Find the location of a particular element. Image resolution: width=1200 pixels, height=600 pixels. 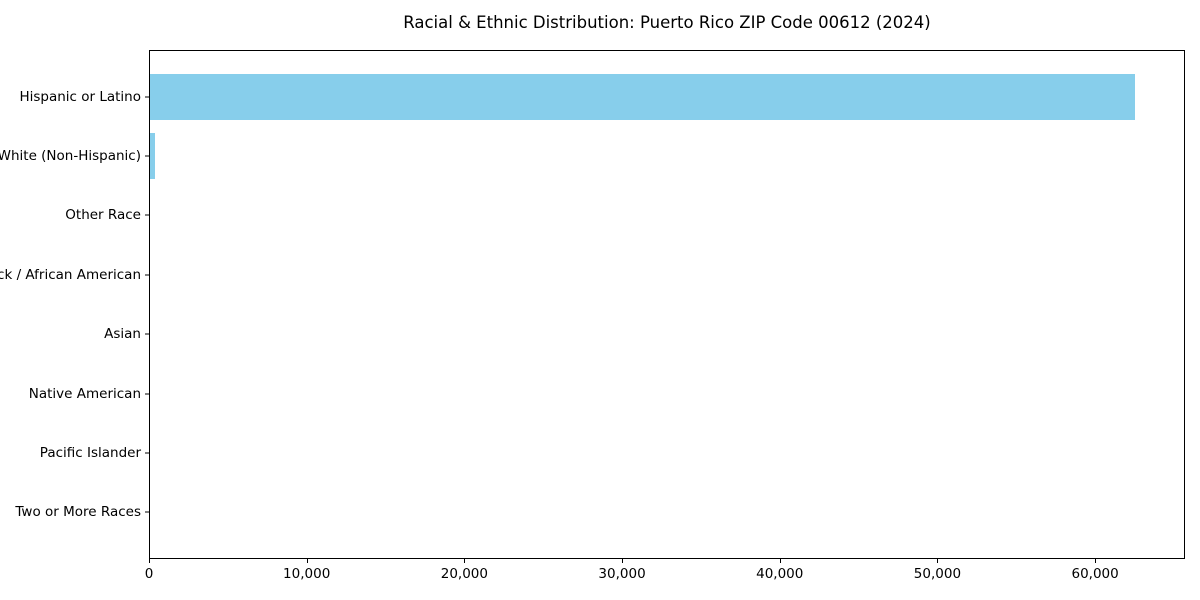

bar-row: Native American is located at coordinates (606, 393).